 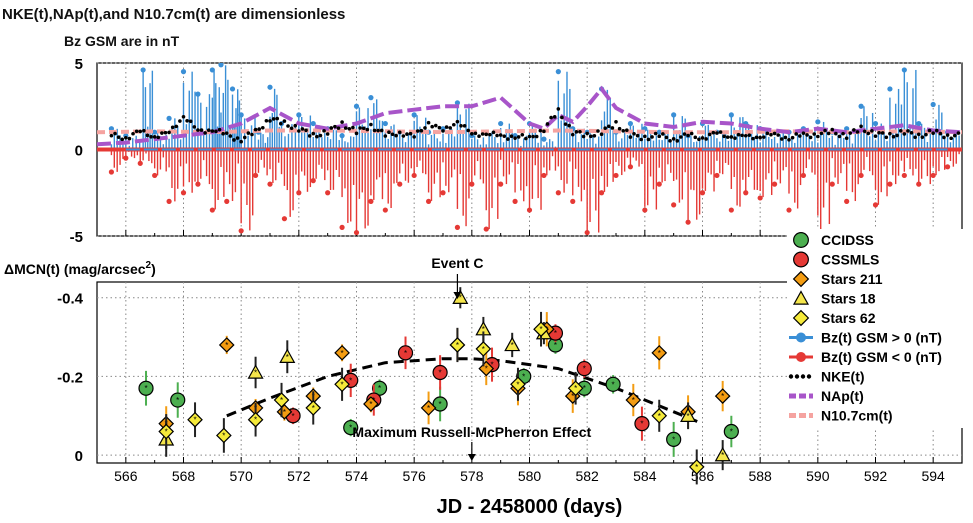 I want to click on legend-label: Stars 62, so click(x=848, y=318).